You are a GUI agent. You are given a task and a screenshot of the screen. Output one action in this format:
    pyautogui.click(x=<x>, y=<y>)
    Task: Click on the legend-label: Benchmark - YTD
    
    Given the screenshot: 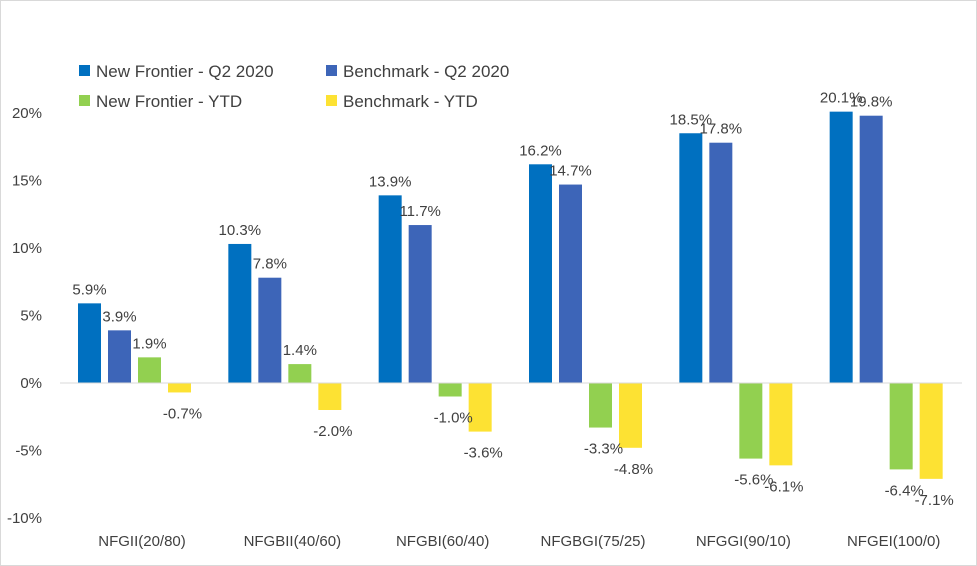 What is the action you would take?
    pyautogui.click(x=410, y=101)
    